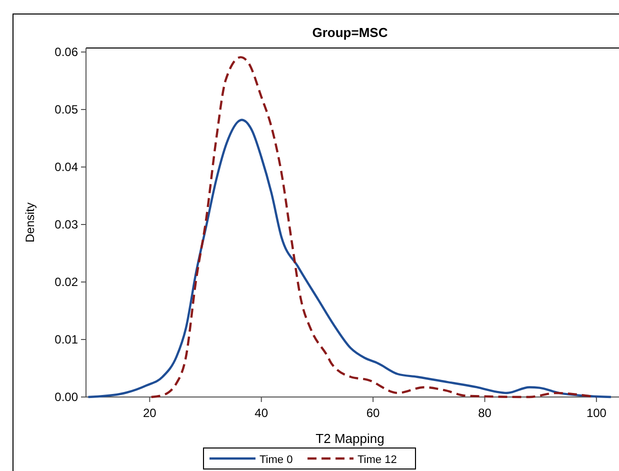 This screenshot has width=619, height=471. Describe the element at coordinates (66, 339) in the screenshot. I see `y-tick-label: 0.01` at that location.